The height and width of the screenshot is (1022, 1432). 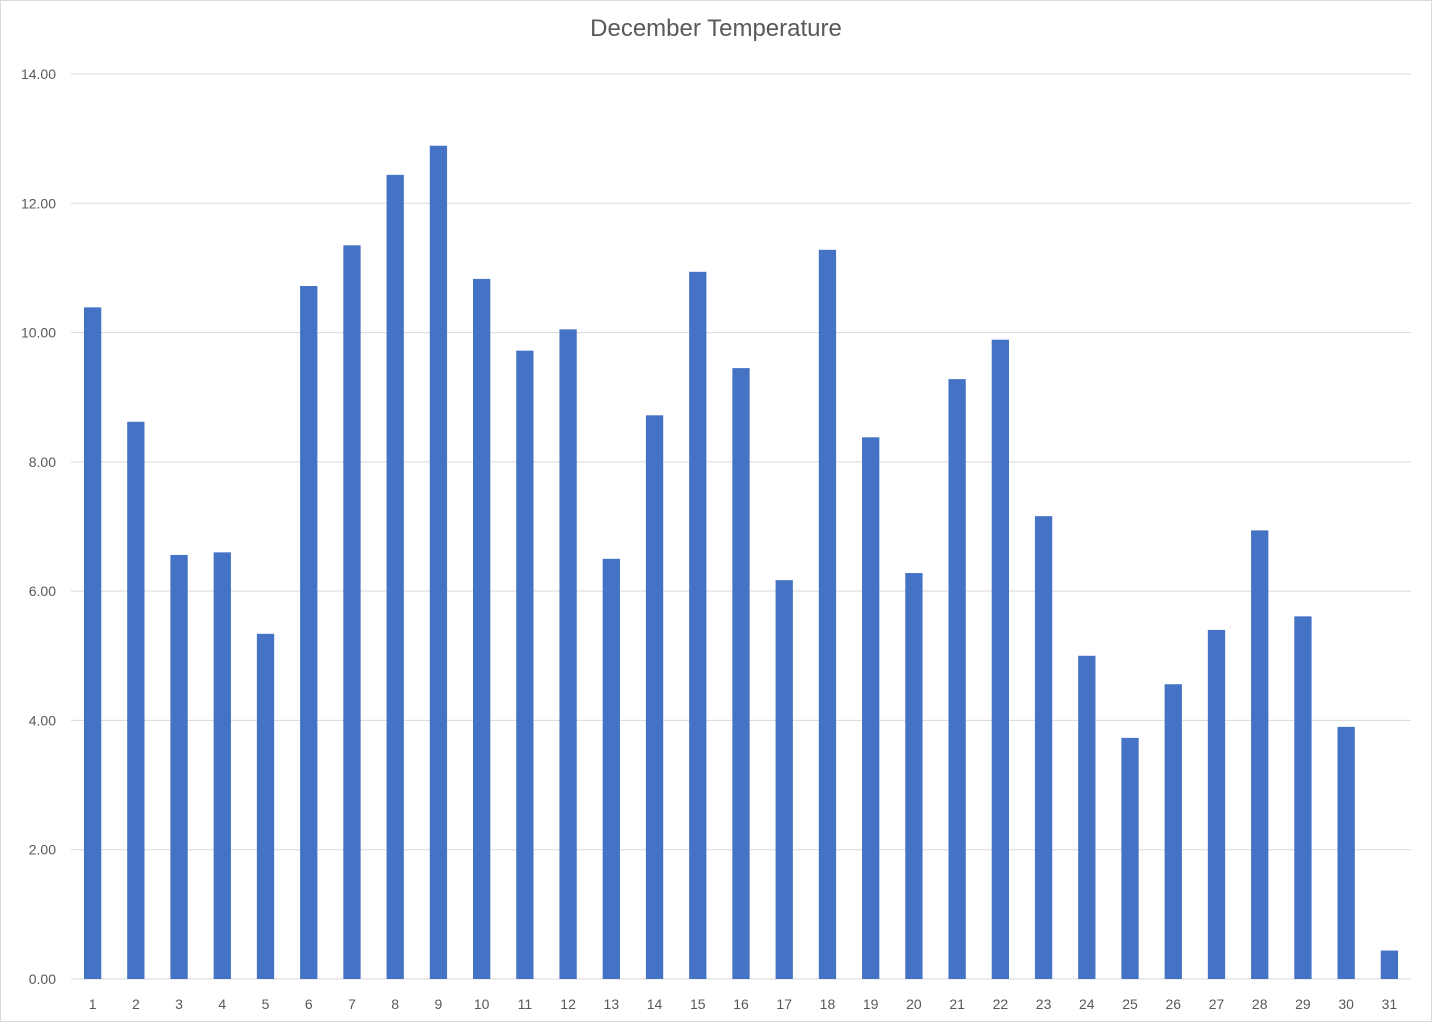 What do you see at coordinates (136, 1004) in the screenshot?
I see `x-tick-label: 2` at bounding box center [136, 1004].